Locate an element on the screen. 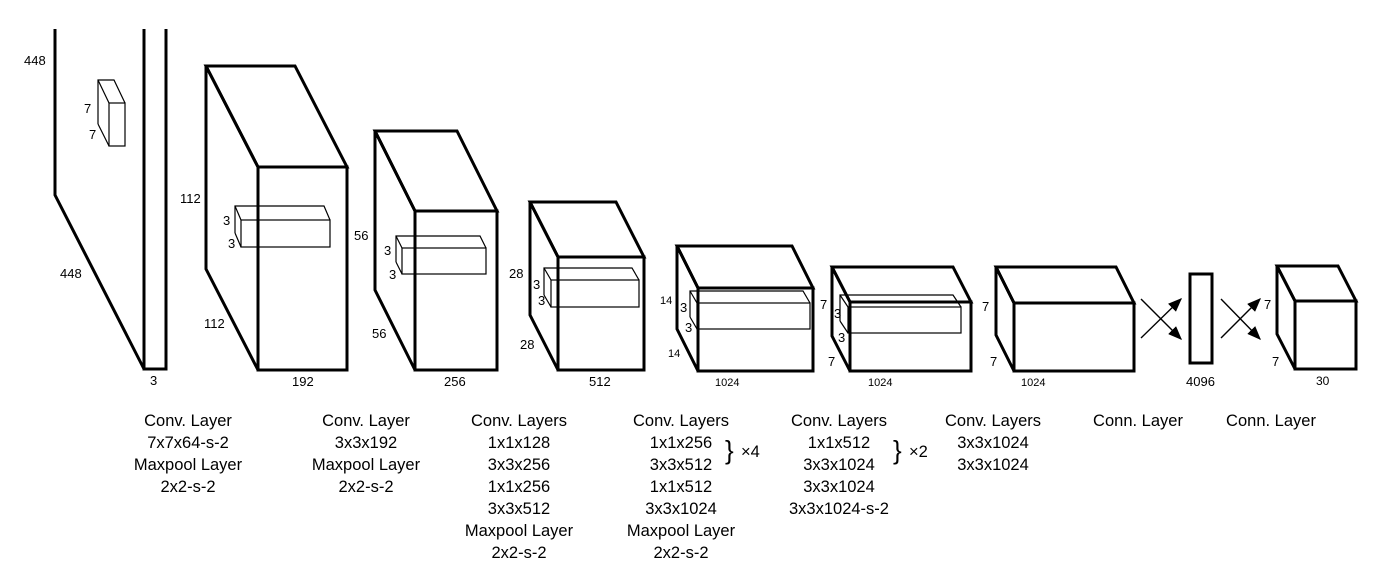  caption-7: Conn. Layer is located at coordinates (1138, 421).